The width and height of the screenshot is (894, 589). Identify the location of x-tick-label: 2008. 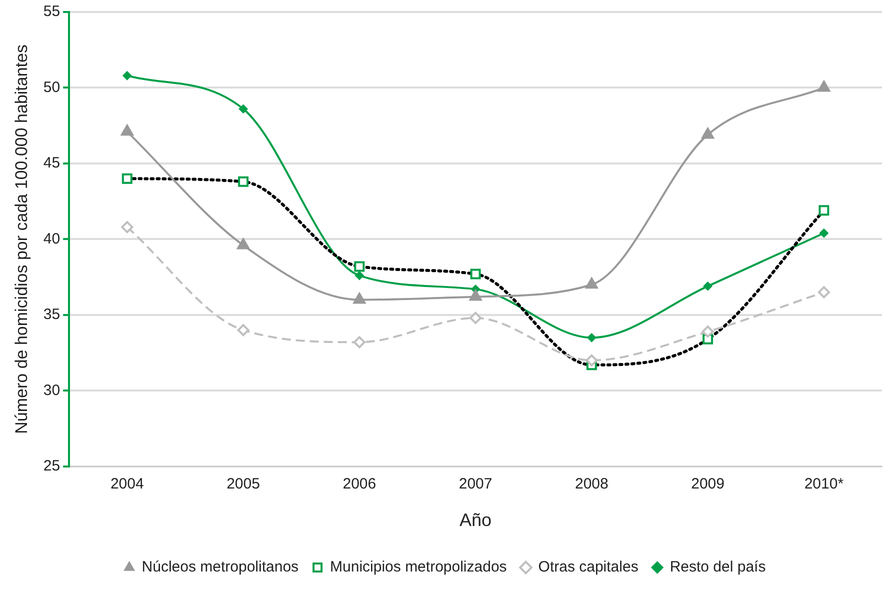
(591, 484).